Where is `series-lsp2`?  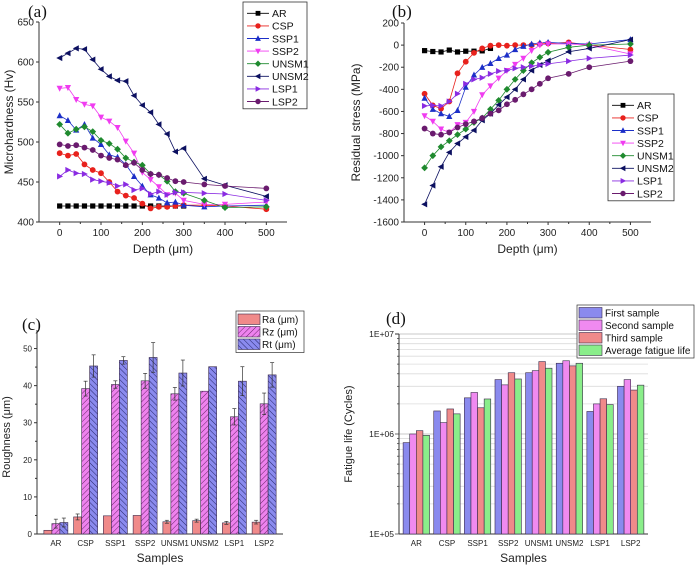 series-lsp2 is located at coordinates (163, 166).